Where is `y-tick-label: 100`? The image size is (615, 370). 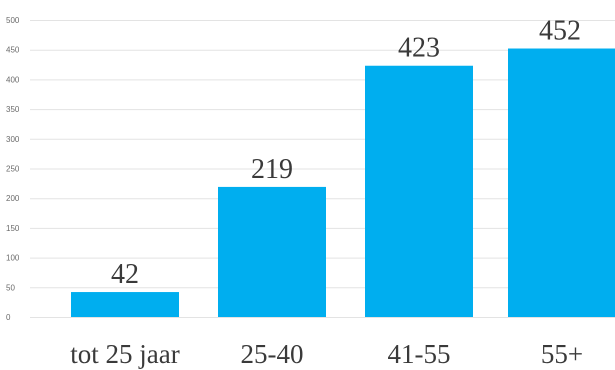
y-tick-label: 100 is located at coordinates (13, 258).